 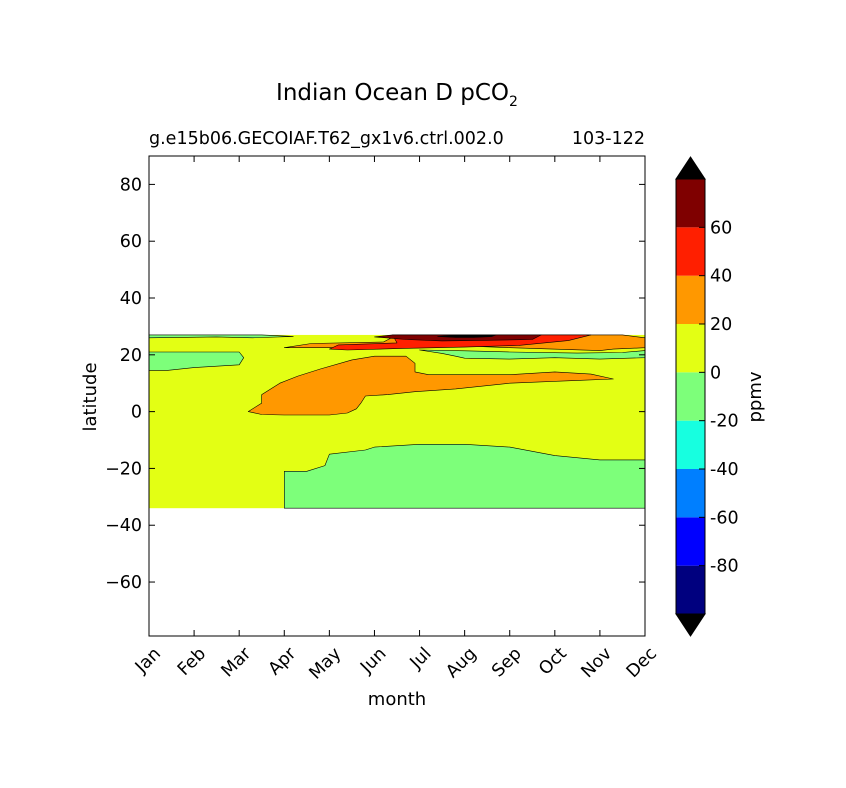 What do you see at coordinates (721, 325) in the screenshot?
I see `colorbar-tick-label: 20` at bounding box center [721, 325].